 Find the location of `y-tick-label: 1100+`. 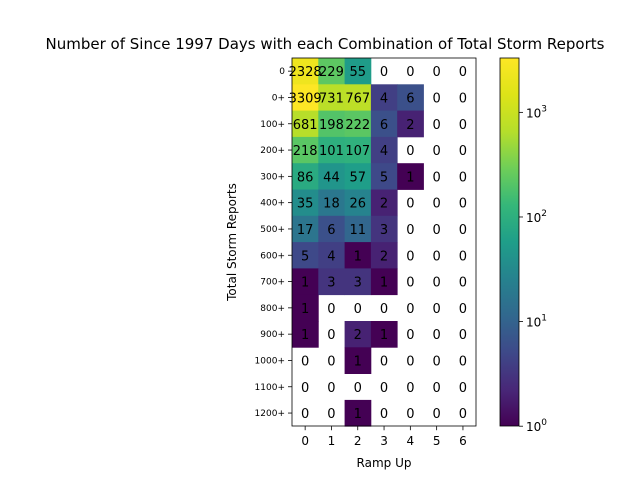

y-tick-label: 1100+ is located at coordinates (270, 388).